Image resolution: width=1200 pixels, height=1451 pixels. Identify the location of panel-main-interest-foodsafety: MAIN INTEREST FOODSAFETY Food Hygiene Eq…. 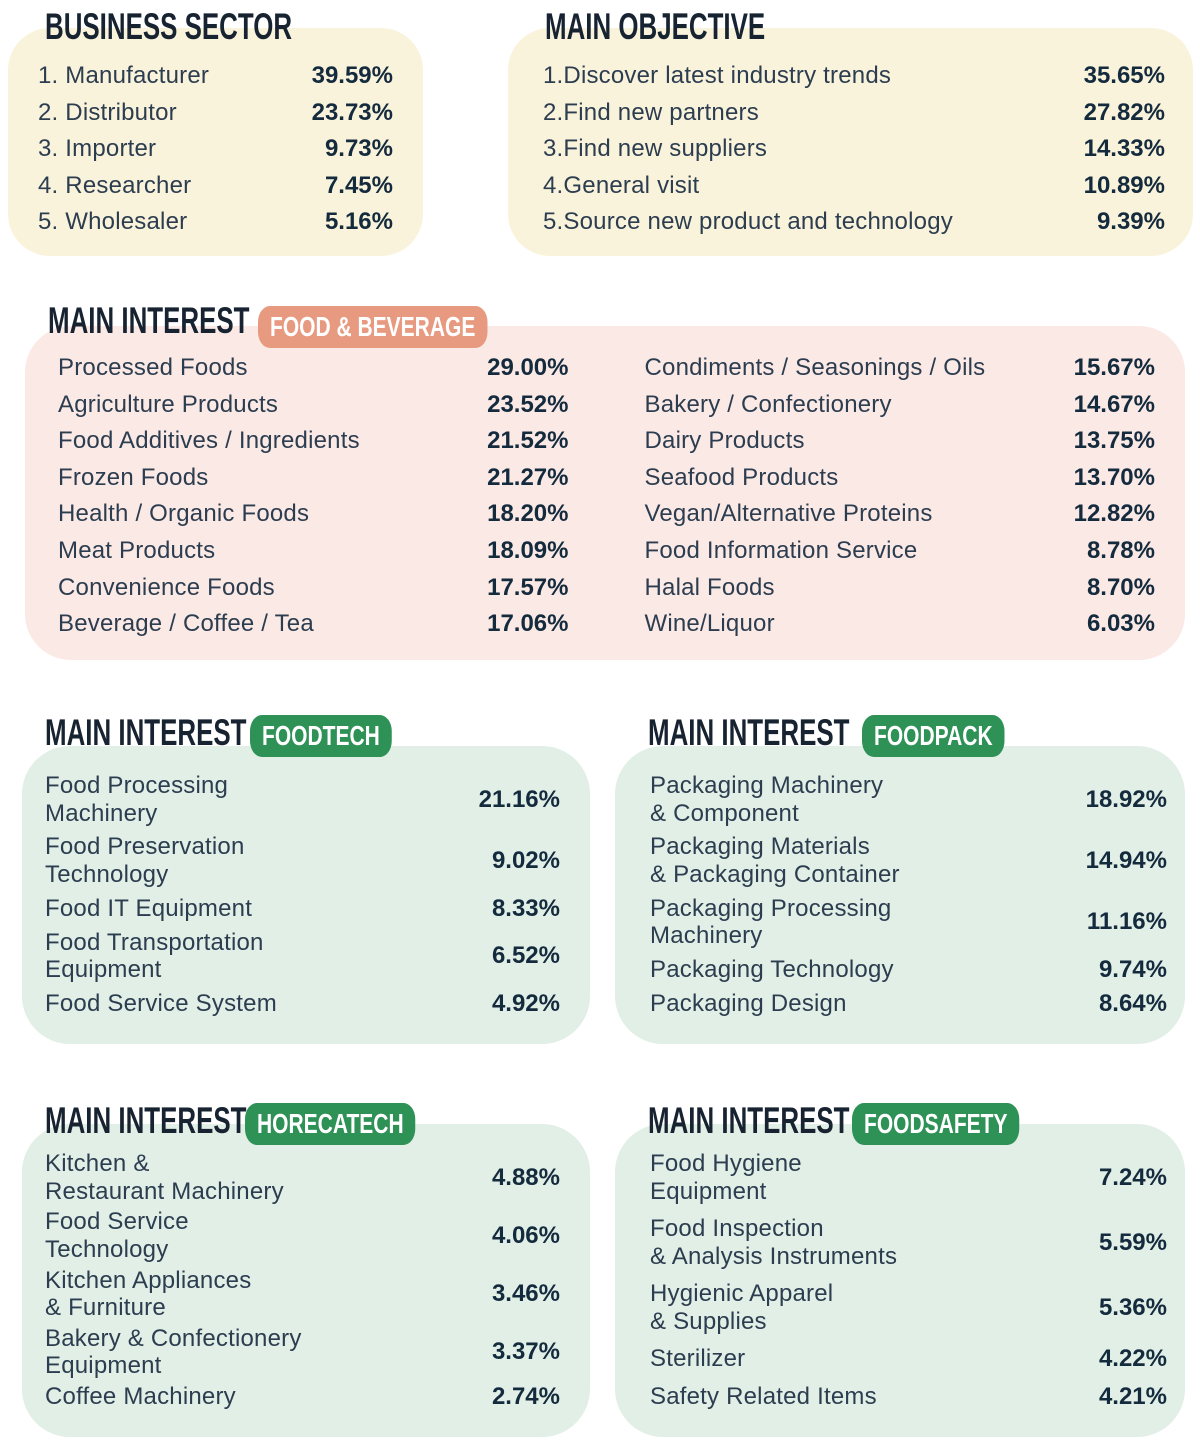
(900, 1269).